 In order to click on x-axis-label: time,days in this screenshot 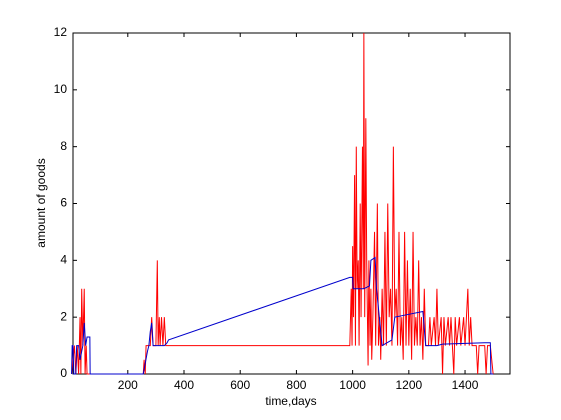, I will do `click(290, 401)`.